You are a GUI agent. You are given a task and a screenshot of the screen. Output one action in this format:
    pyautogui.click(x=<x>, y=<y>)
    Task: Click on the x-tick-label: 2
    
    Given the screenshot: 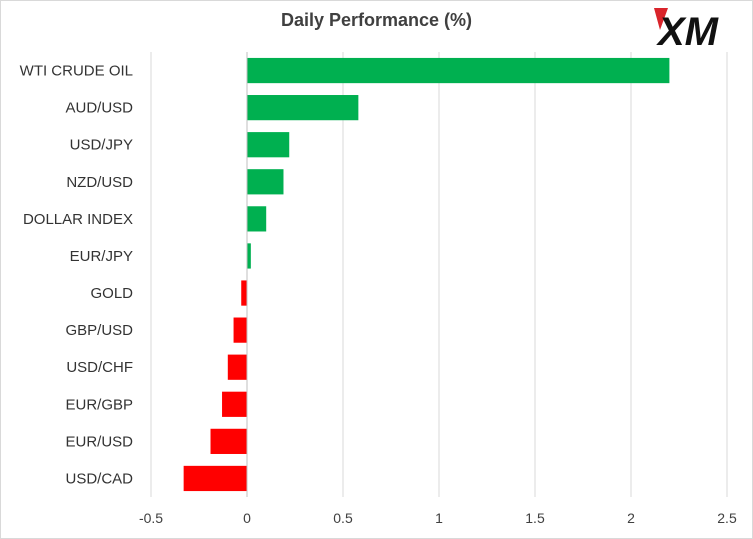 What is the action you would take?
    pyautogui.click(x=631, y=518)
    